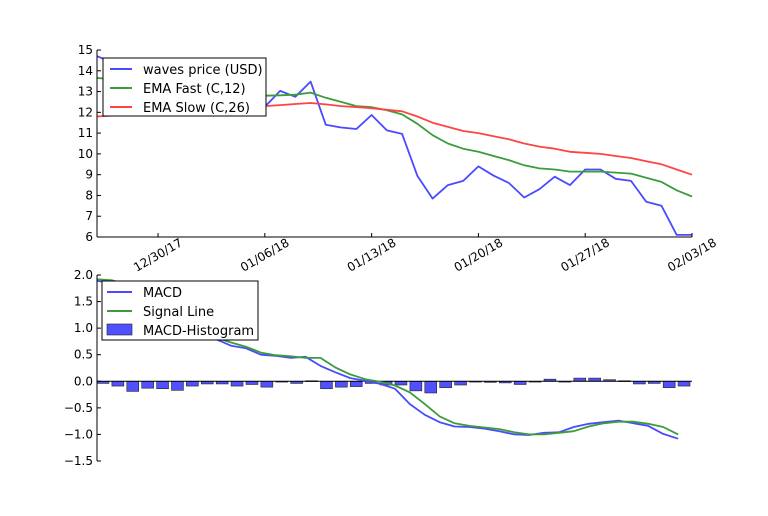  What do you see at coordinates (203, 70) in the screenshot?
I see `legend-label-0: waves price (USD)` at bounding box center [203, 70].